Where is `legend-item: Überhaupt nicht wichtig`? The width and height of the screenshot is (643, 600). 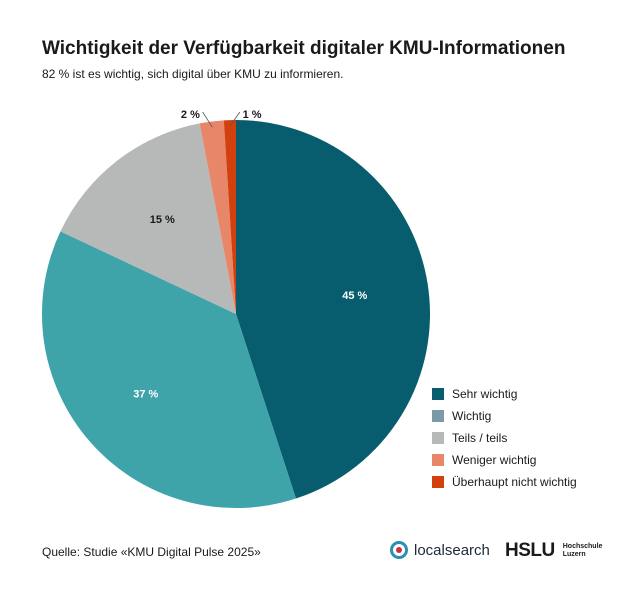
legend-item: Überhaupt nicht wichtig is located at coordinates (504, 482).